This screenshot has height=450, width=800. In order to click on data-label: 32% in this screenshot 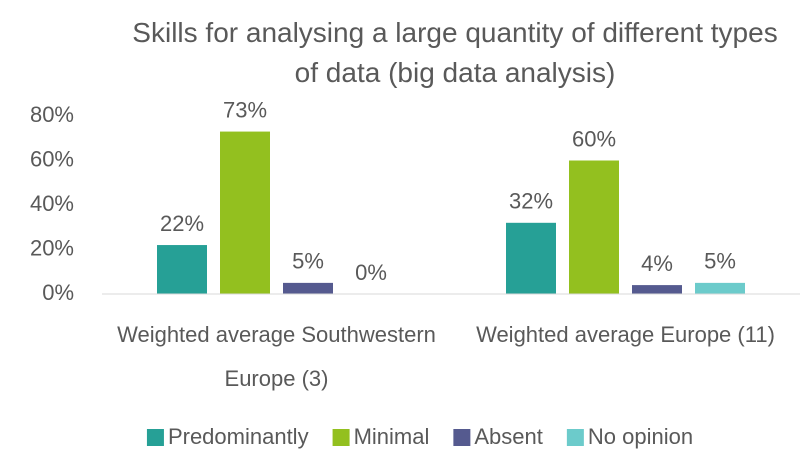, I will do `click(531, 201)`.